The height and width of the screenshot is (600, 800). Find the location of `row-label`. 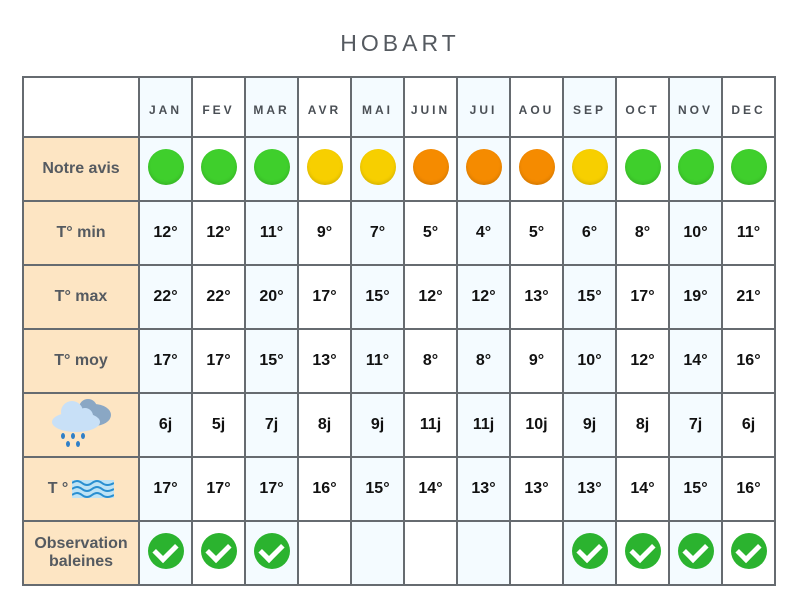

row-label is located at coordinates (81, 425).